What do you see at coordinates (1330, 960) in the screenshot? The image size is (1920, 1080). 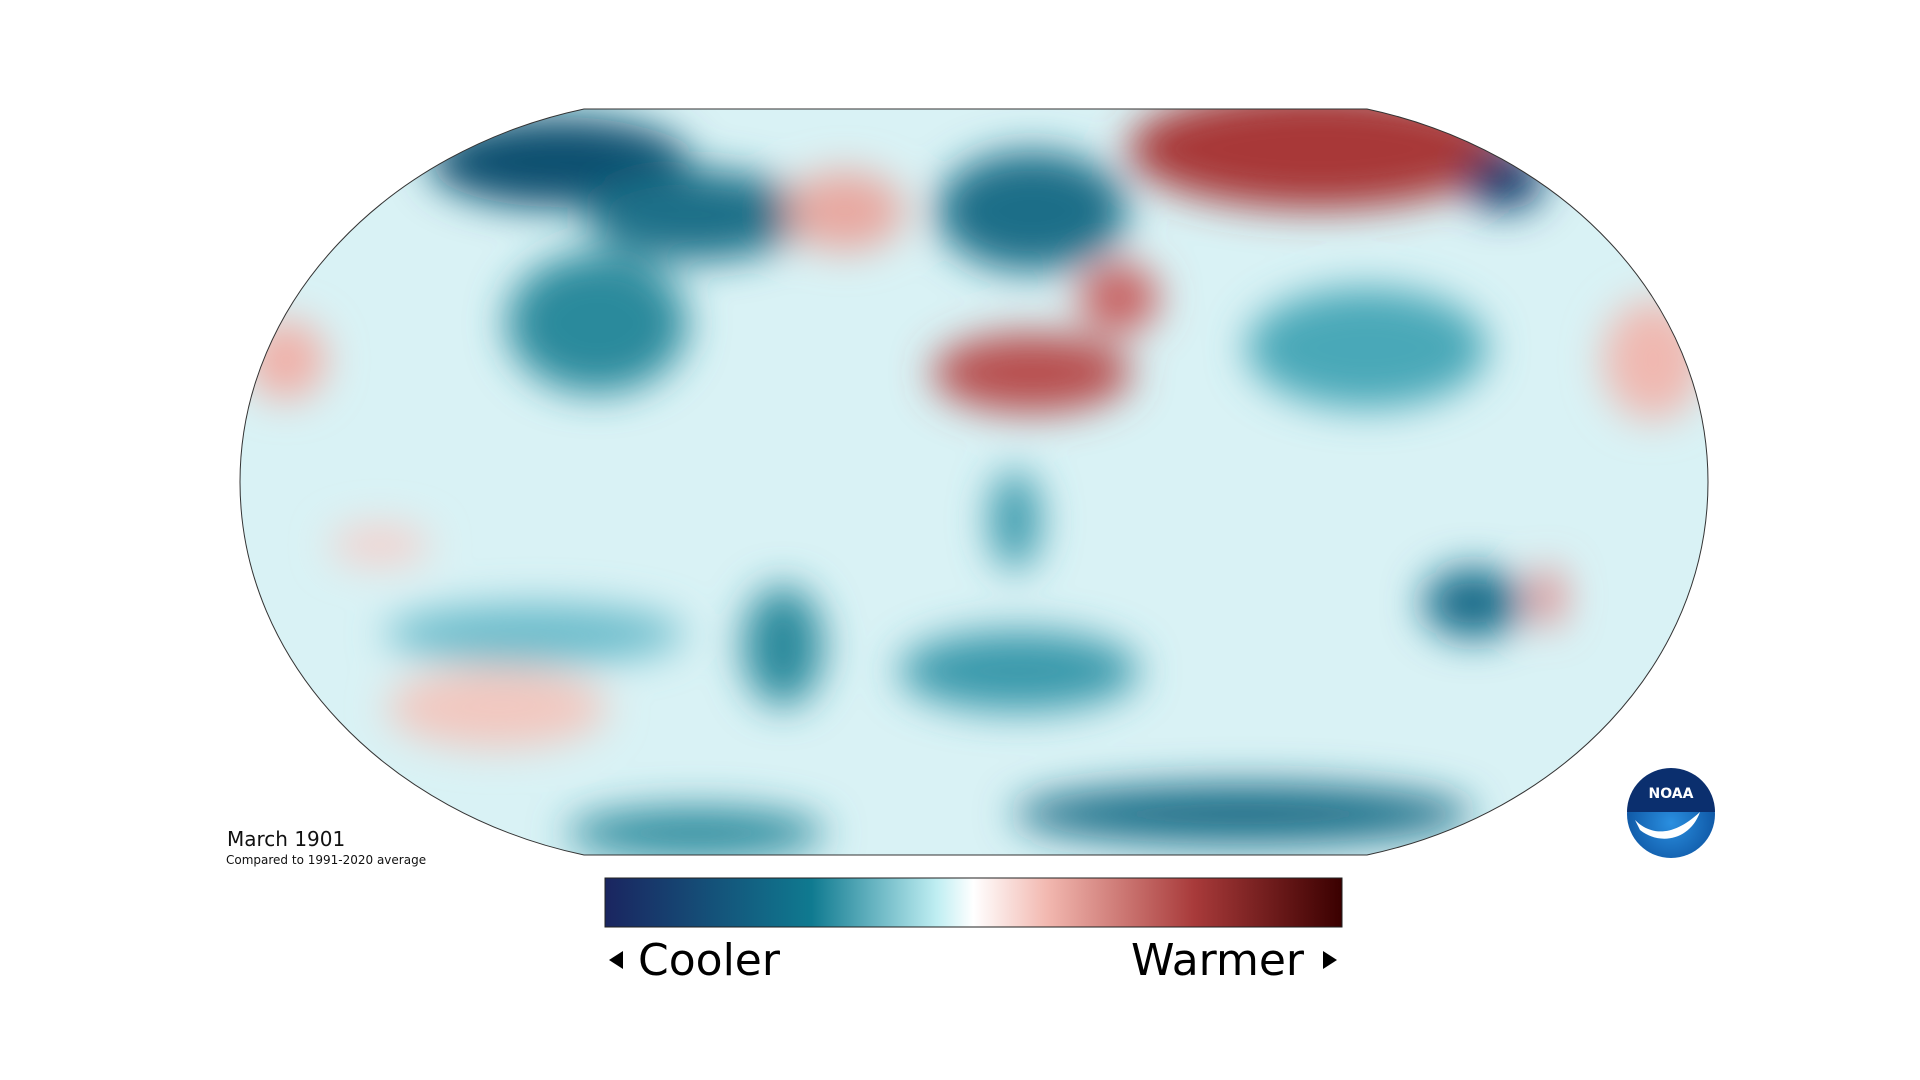 I see `right-arrow` at bounding box center [1330, 960].